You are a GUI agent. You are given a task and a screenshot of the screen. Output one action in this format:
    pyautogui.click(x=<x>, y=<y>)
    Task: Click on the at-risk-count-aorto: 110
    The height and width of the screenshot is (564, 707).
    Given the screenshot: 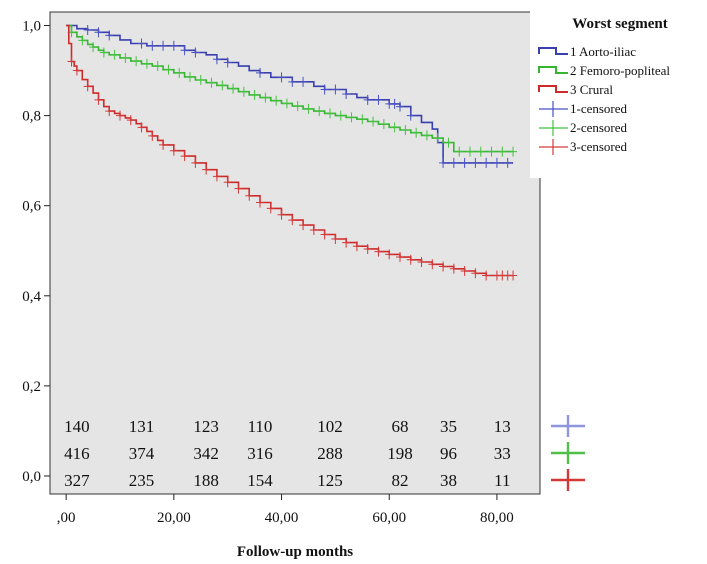 What is the action you would take?
    pyautogui.click(x=260, y=426)
    